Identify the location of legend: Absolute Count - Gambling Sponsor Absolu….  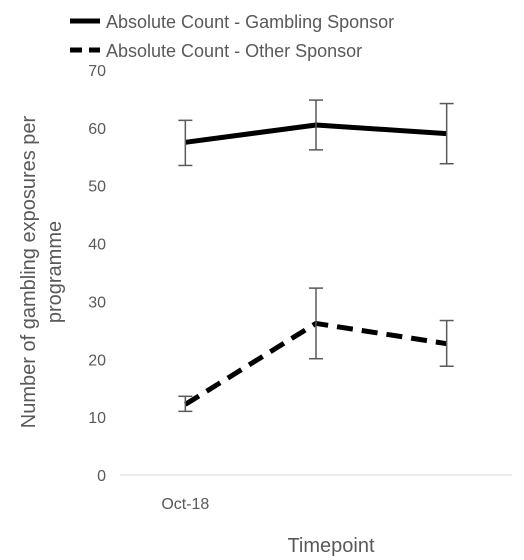
(232, 36).